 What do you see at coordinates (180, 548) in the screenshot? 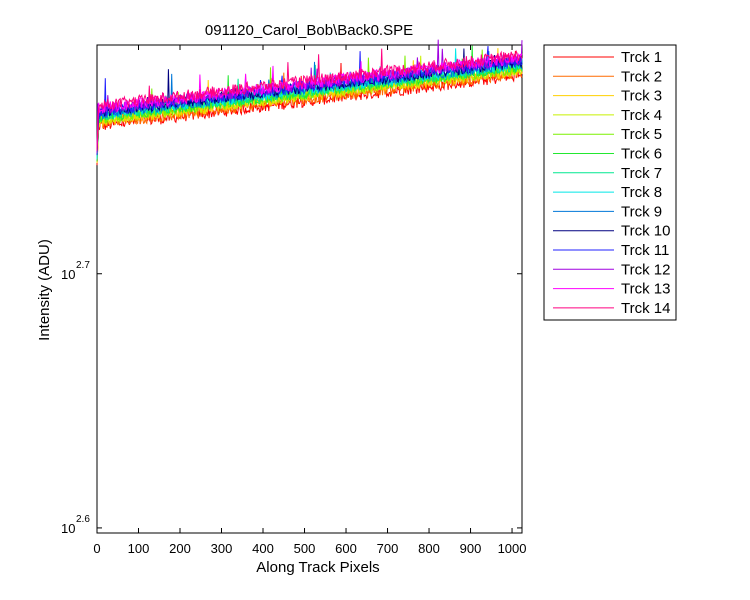
I see `x-tick-label: 200` at bounding box center [180, 548].